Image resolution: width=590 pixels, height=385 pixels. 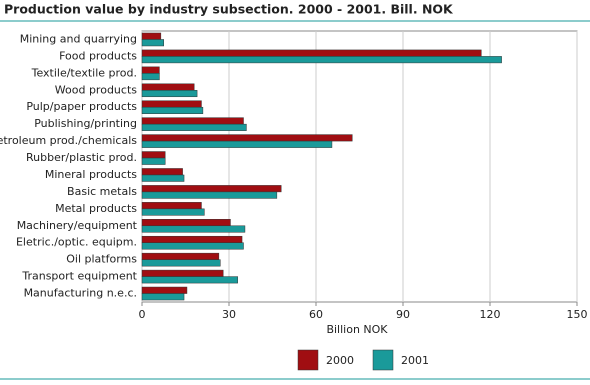 I want to click on y-tick-label: Pulp/paper products, so click(x=81, y=106).